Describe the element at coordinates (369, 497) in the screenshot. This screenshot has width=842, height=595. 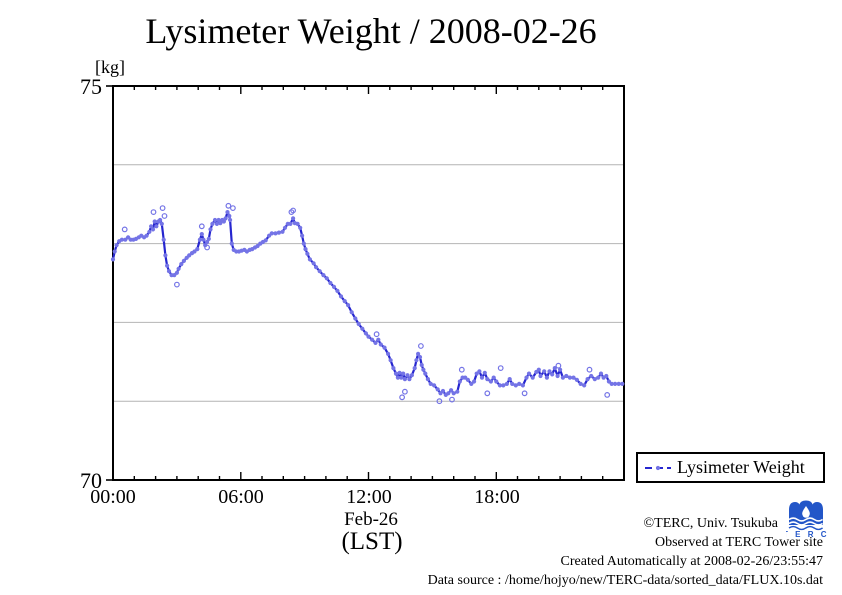
I see `x-tick-label-1200: 12:00` at that location.